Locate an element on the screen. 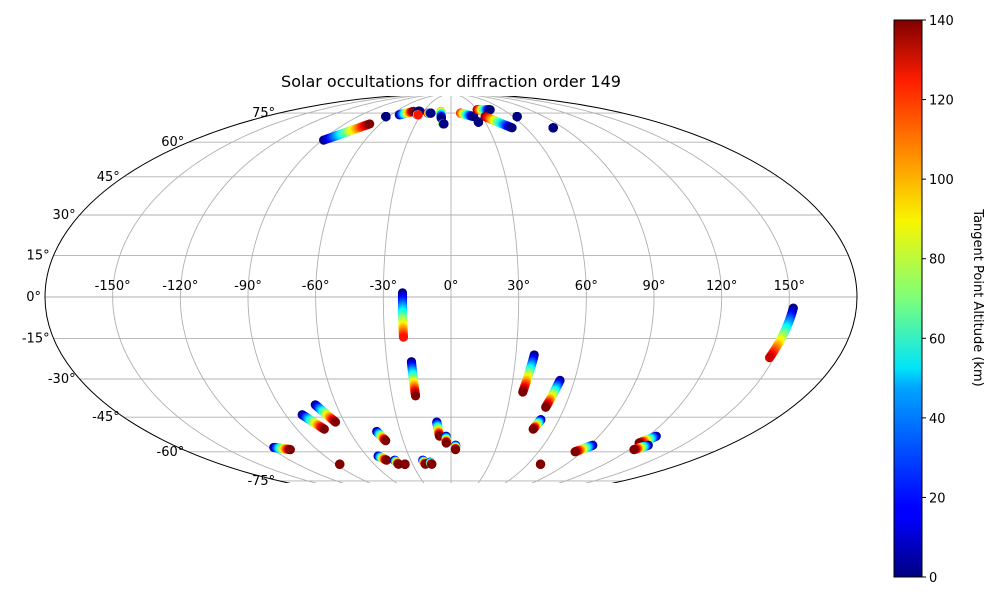 This screenshot has width=1000, height=600. y-tick-label: -30° is located at coordinates (62, 379).